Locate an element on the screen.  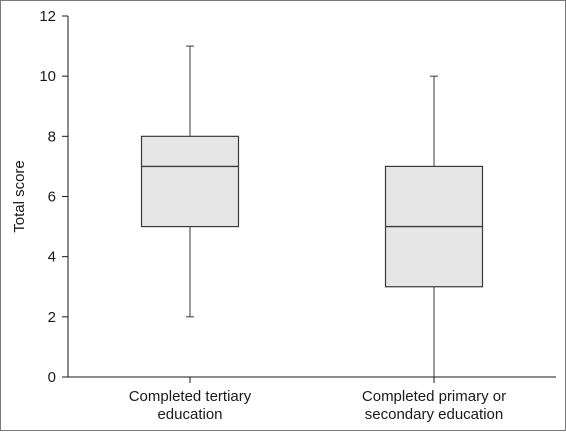
x-category-label: Completed tertiary education is located at coordinates (190, 405).